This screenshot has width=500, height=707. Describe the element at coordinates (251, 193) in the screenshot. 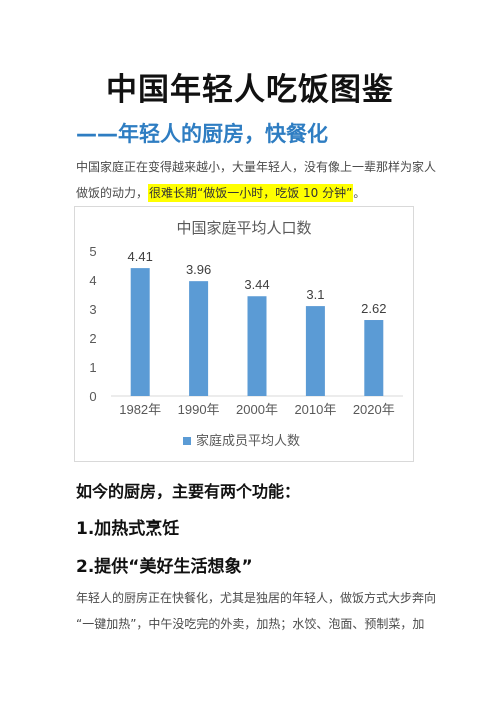

I see `intro-highlight: 很难长期“做饭一小时，吃饭 10 分钟”` at that location.